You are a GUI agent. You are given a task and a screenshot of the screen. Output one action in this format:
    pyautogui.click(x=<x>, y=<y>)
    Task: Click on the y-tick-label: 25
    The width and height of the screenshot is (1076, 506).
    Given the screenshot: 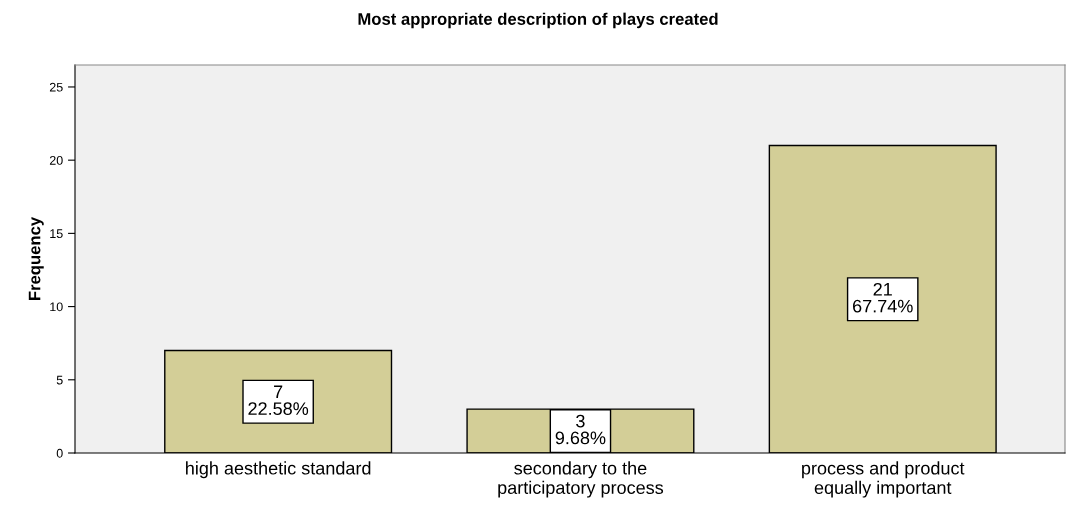 What is the action you would take?
    pyautogui.click(x=56, y=87)
    